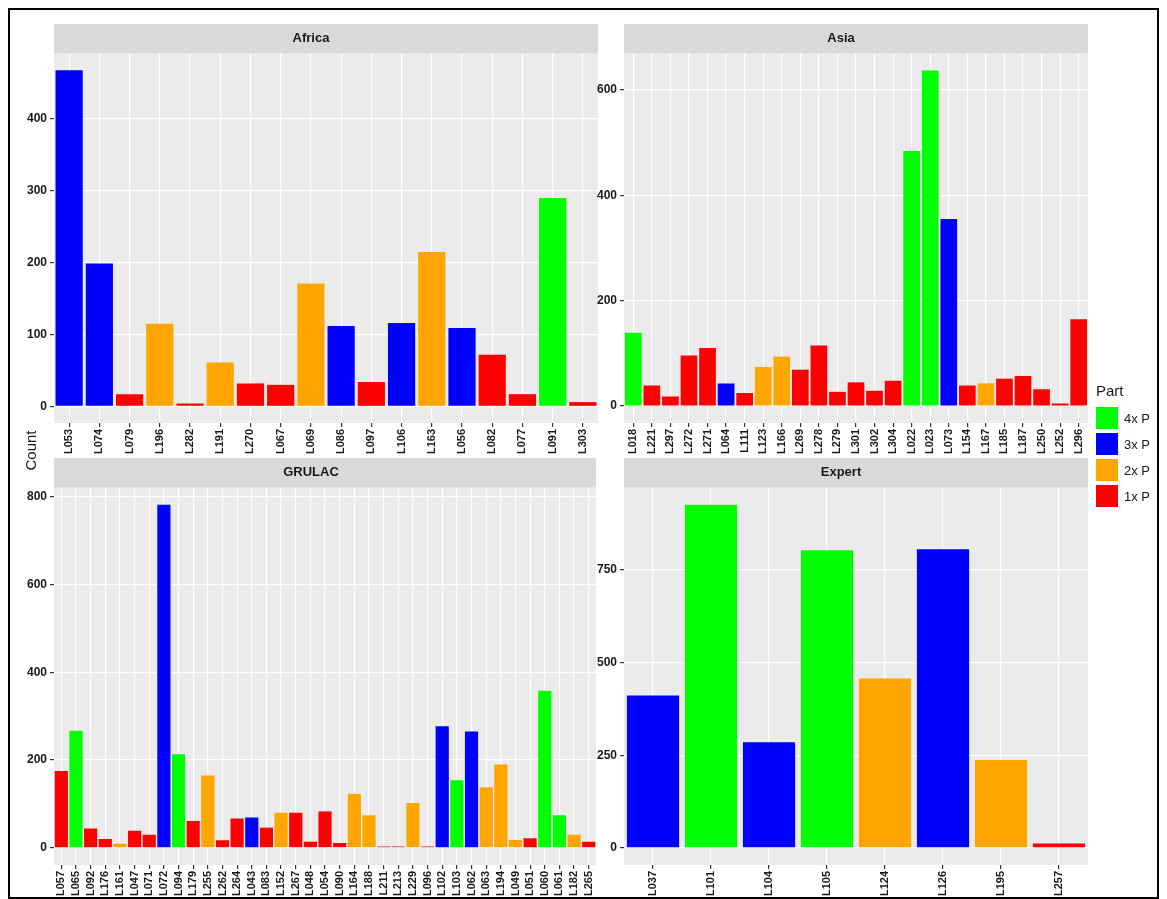 This screenshot has width=1167, height=899. Describe the element at coordinates (817, 441) in the screenshot. I see `x-tick-label: L278` at that location.